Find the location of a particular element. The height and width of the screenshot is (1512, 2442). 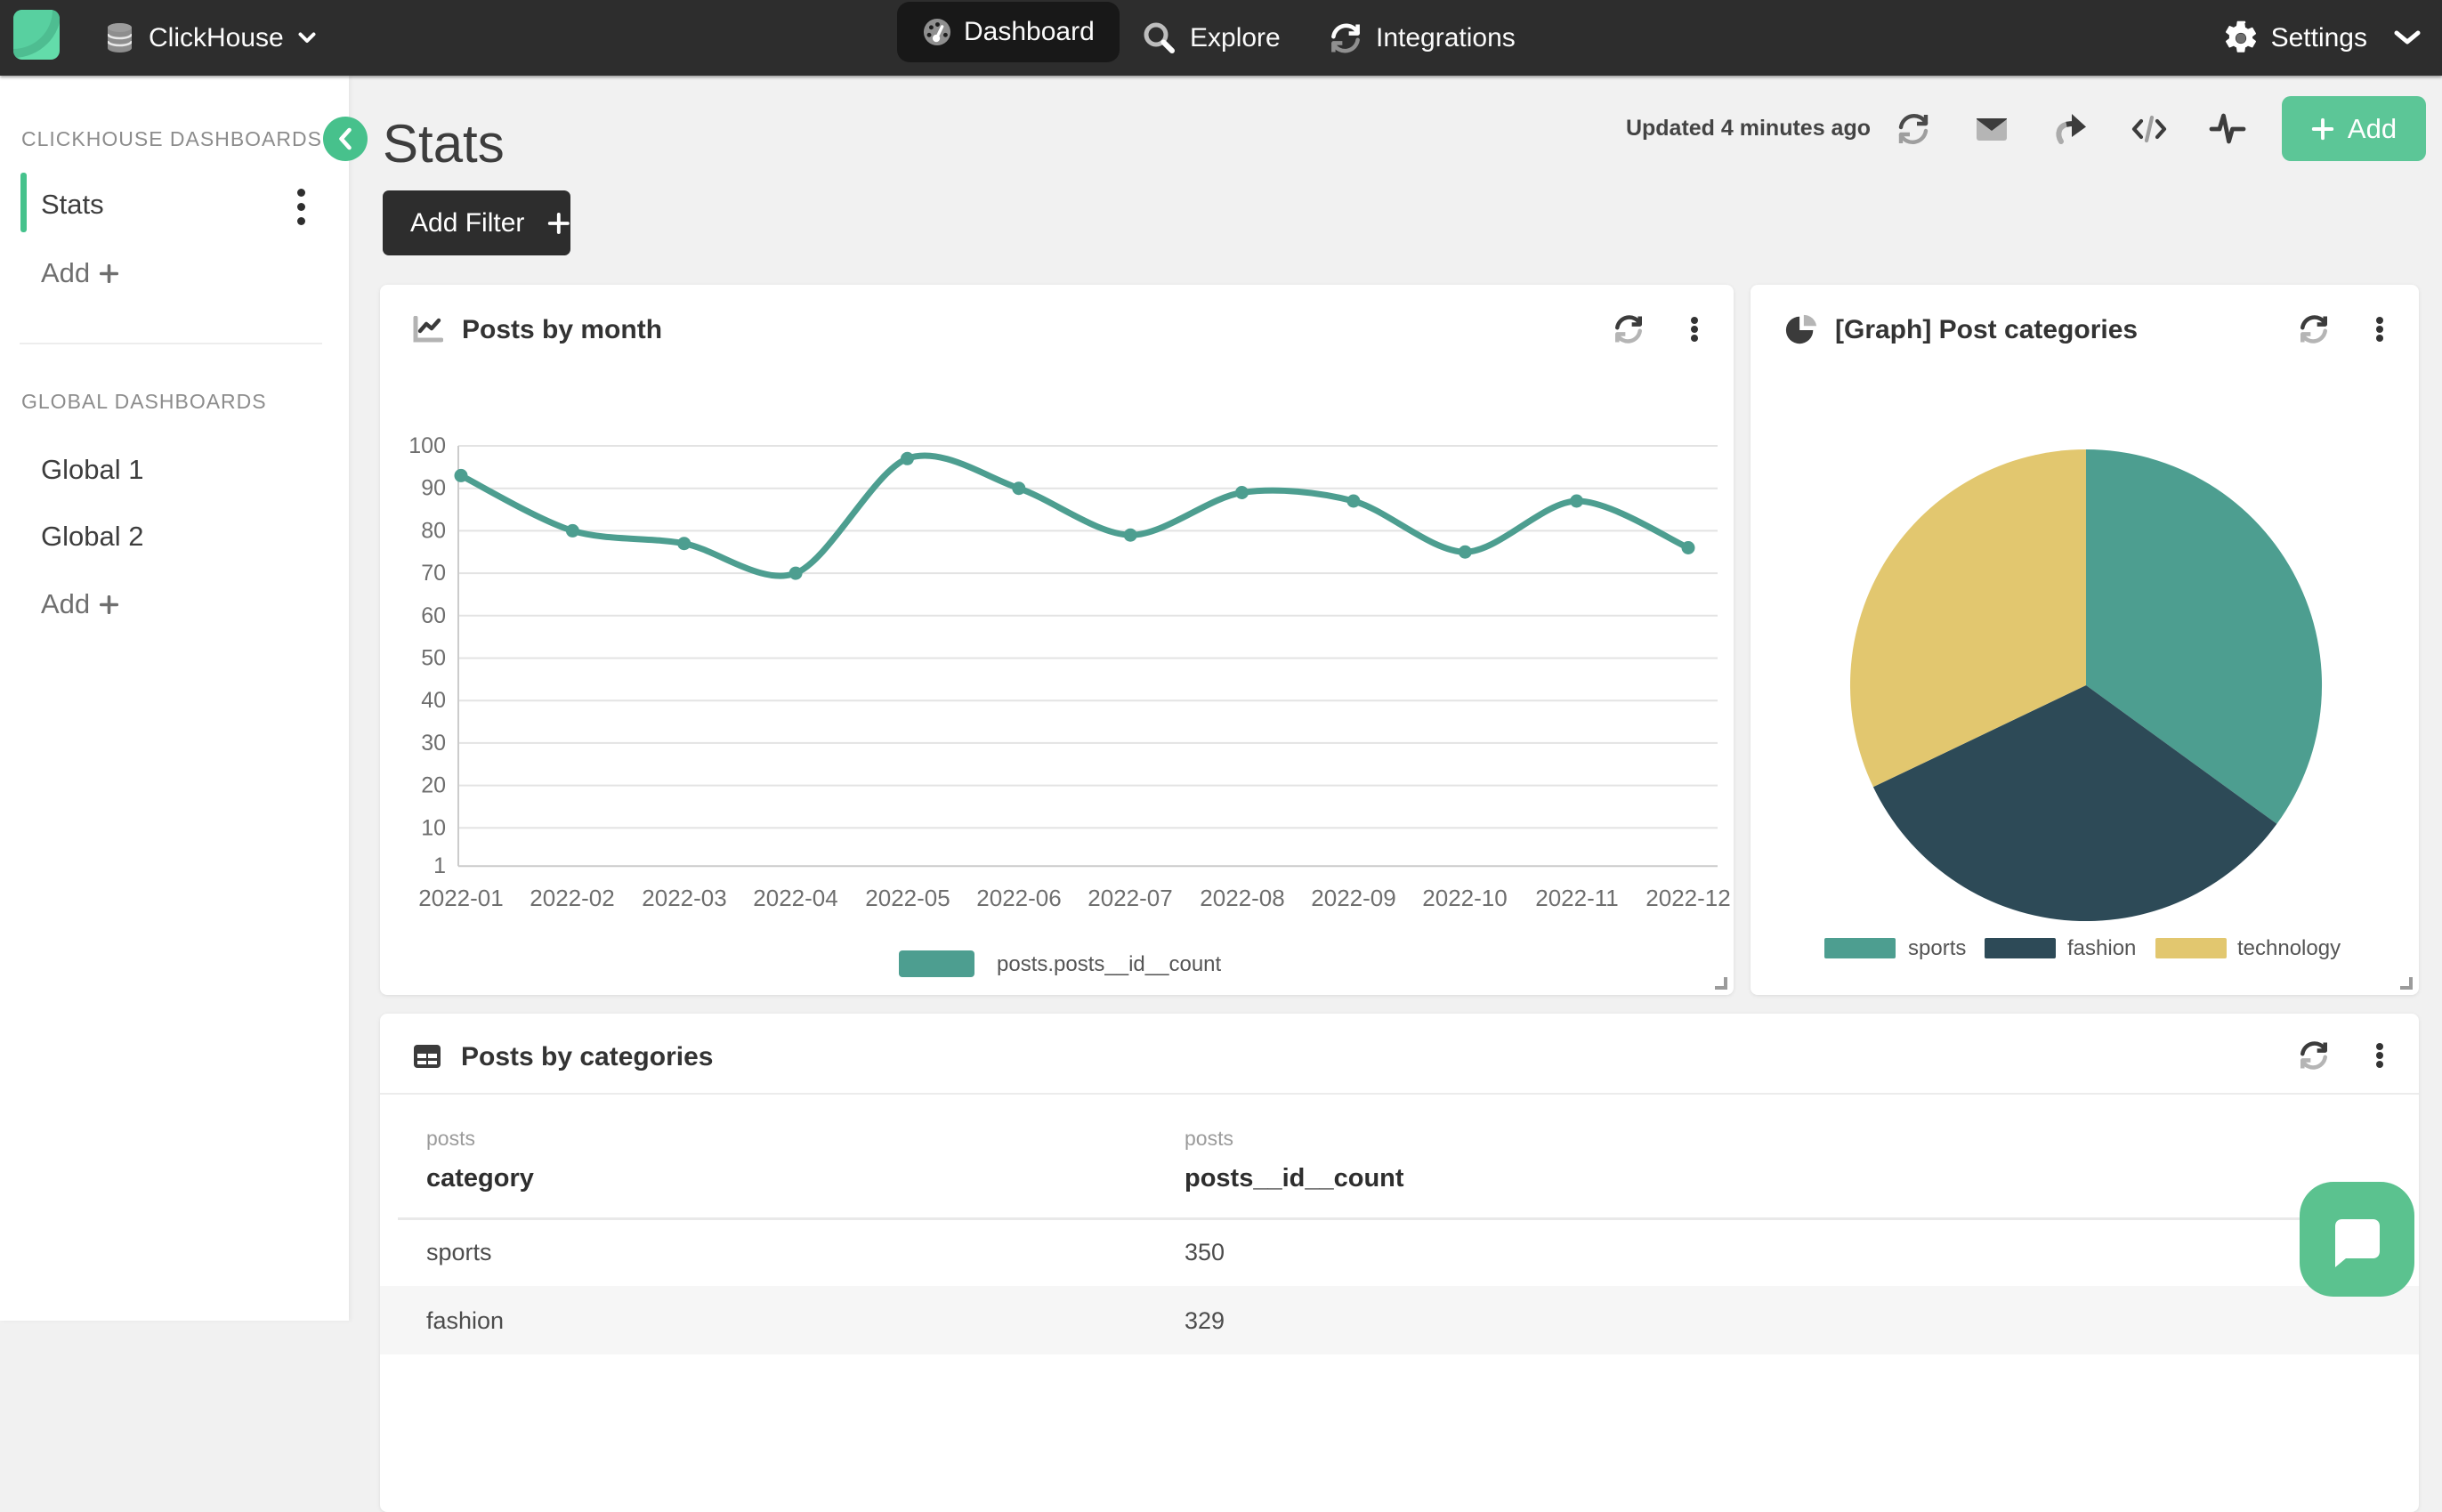

svg-text: 2022-08 is located at coordinates (1242, 898).